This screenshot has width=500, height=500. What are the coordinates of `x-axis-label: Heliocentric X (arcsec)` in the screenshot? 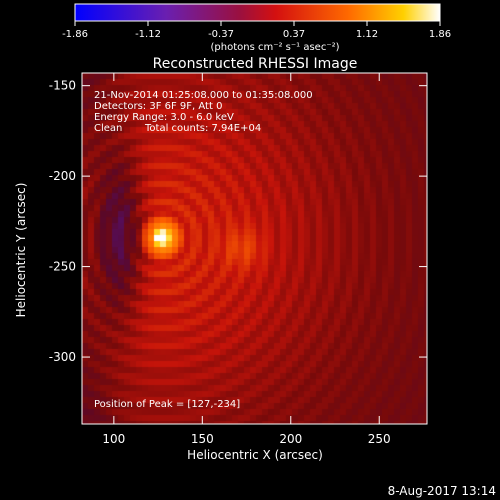 It's located at (255, 455).